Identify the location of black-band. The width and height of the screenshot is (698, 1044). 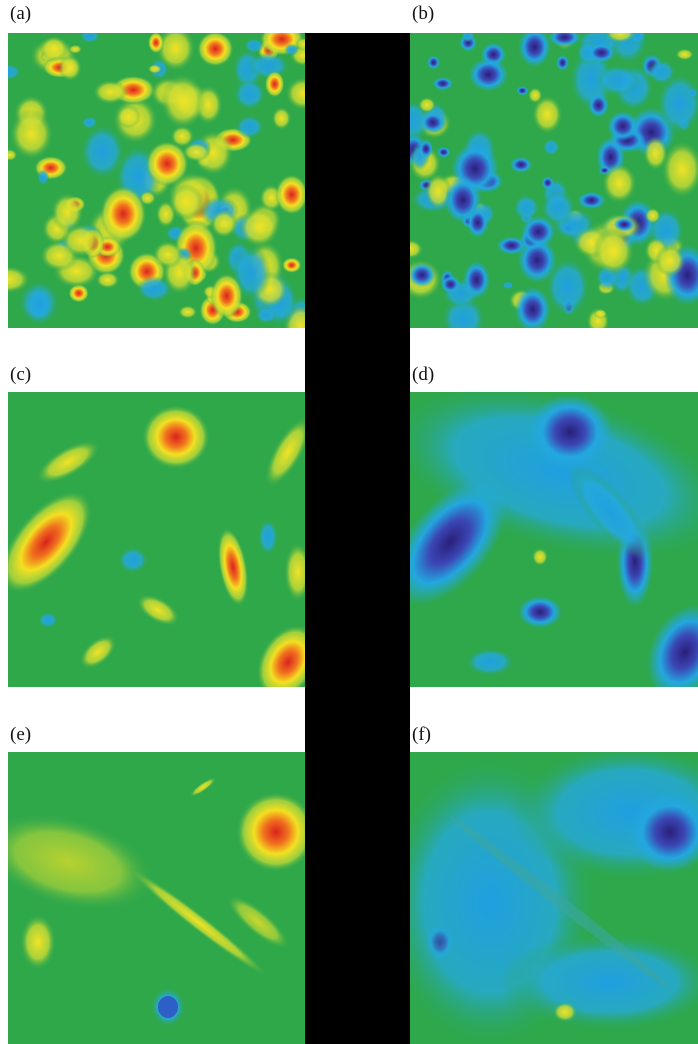
(357, 538).